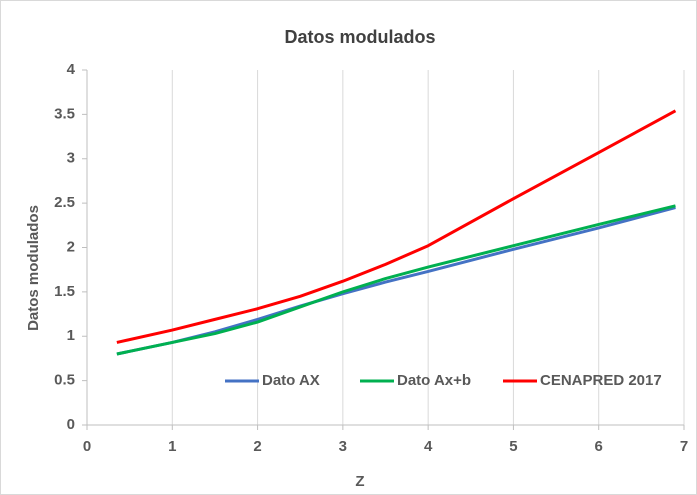  I want to click on y-tick-label: 1.5, so click(64, 291).